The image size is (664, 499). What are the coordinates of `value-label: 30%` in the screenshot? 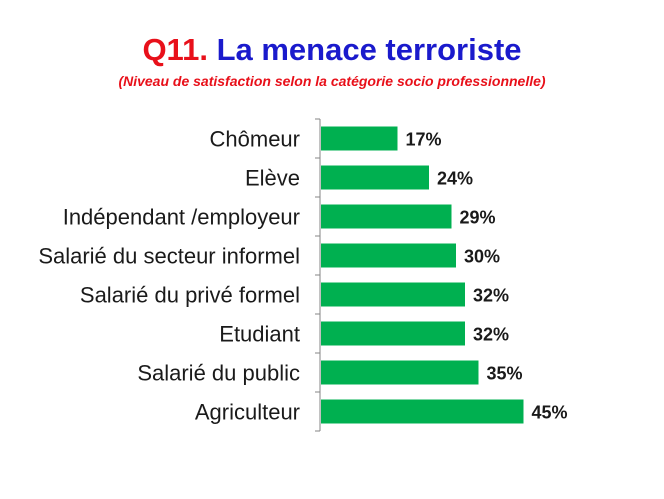 It's located at (482, 257).